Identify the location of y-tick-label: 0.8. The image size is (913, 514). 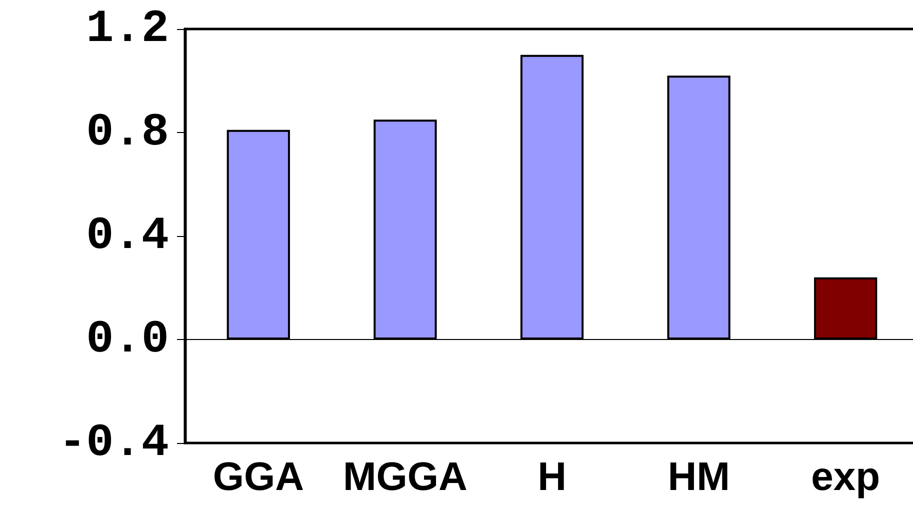
(127, 132).